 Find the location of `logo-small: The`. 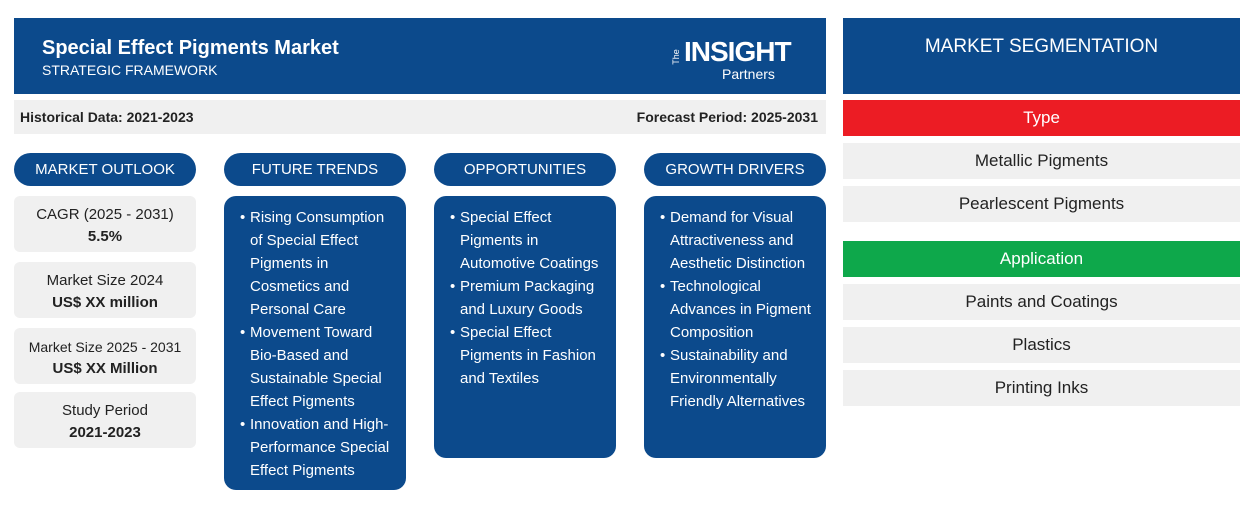

logo-small: The is located at coordinates (675, 57).